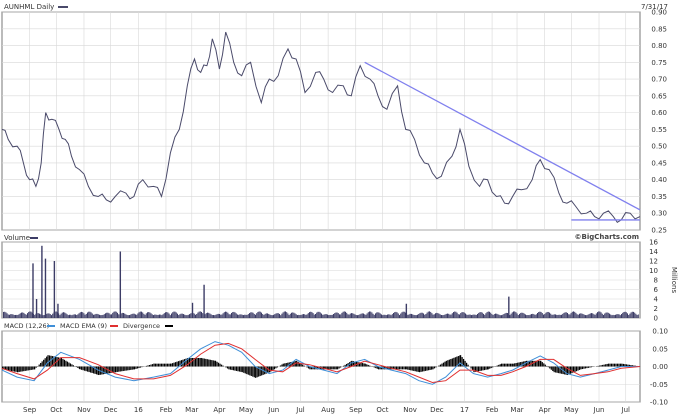 The image size is (683, 416). Describe the element at coordinates (654, 7) in the screenshot. I see `chart-date: 7/31/17` at that location.